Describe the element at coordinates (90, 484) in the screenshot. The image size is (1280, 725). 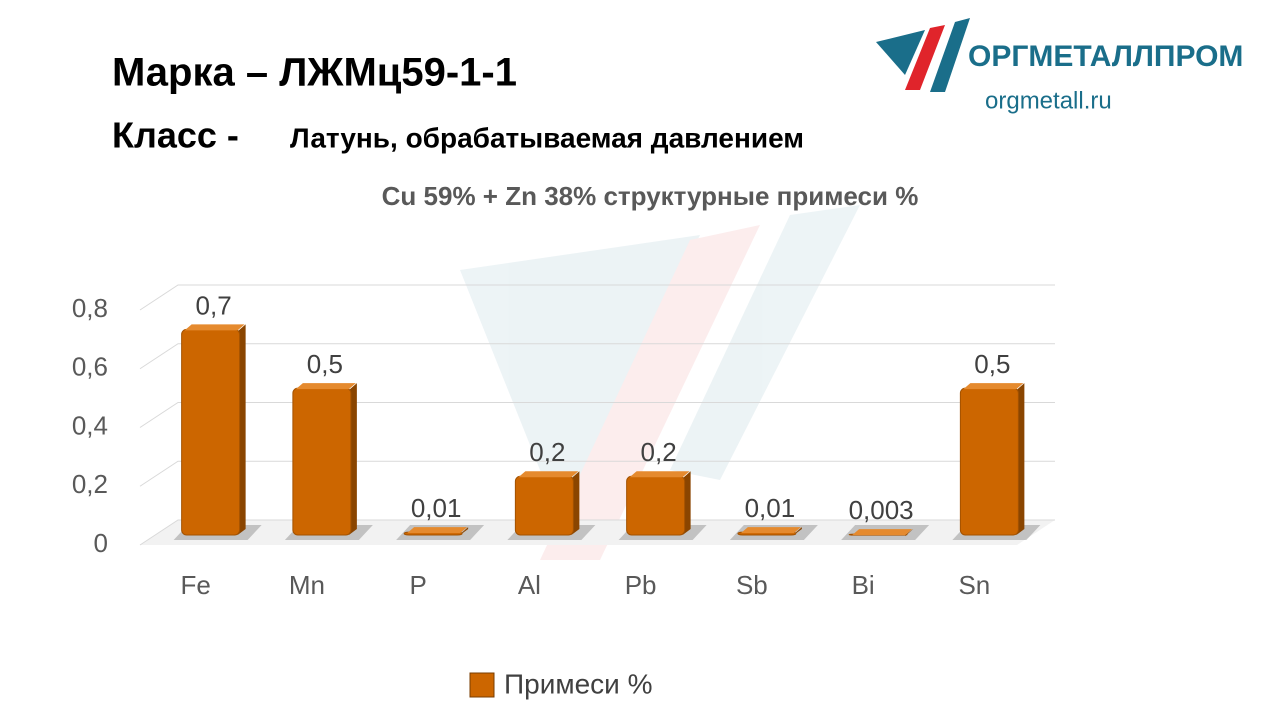
I see `y-tick-label: 0,2` at that location.